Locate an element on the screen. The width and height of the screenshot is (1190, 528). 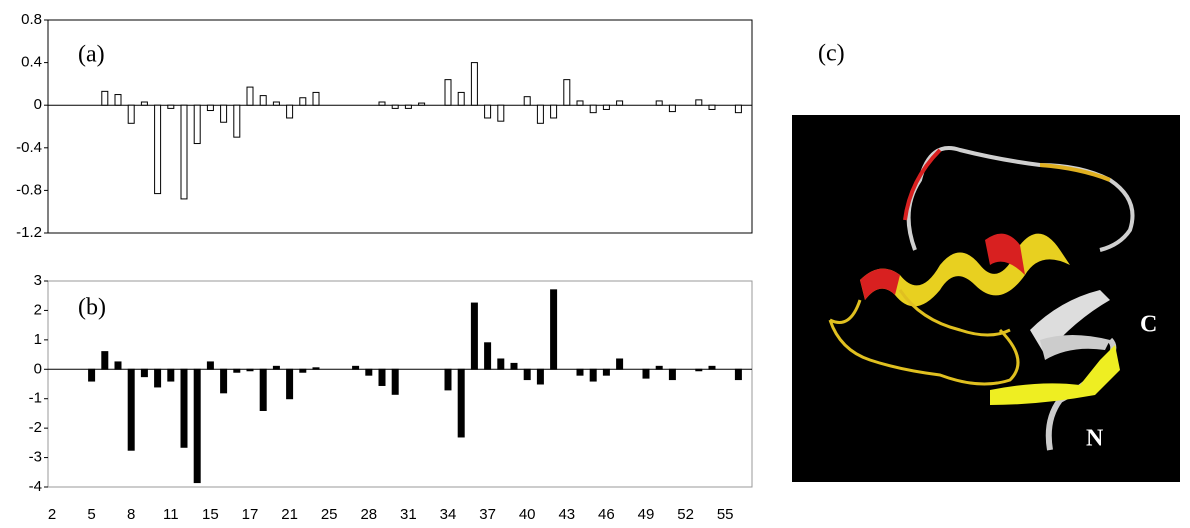
x-tick-label: 25 is located at coordinates (329, 514).